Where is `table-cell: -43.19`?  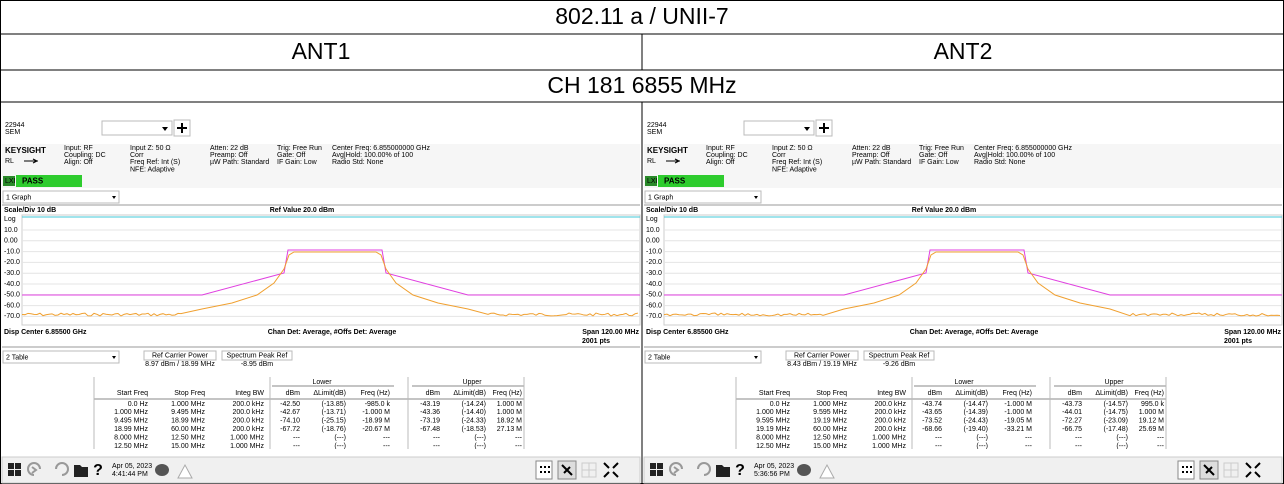
table-cell: -43.19 is located at coordinates (430, 404).